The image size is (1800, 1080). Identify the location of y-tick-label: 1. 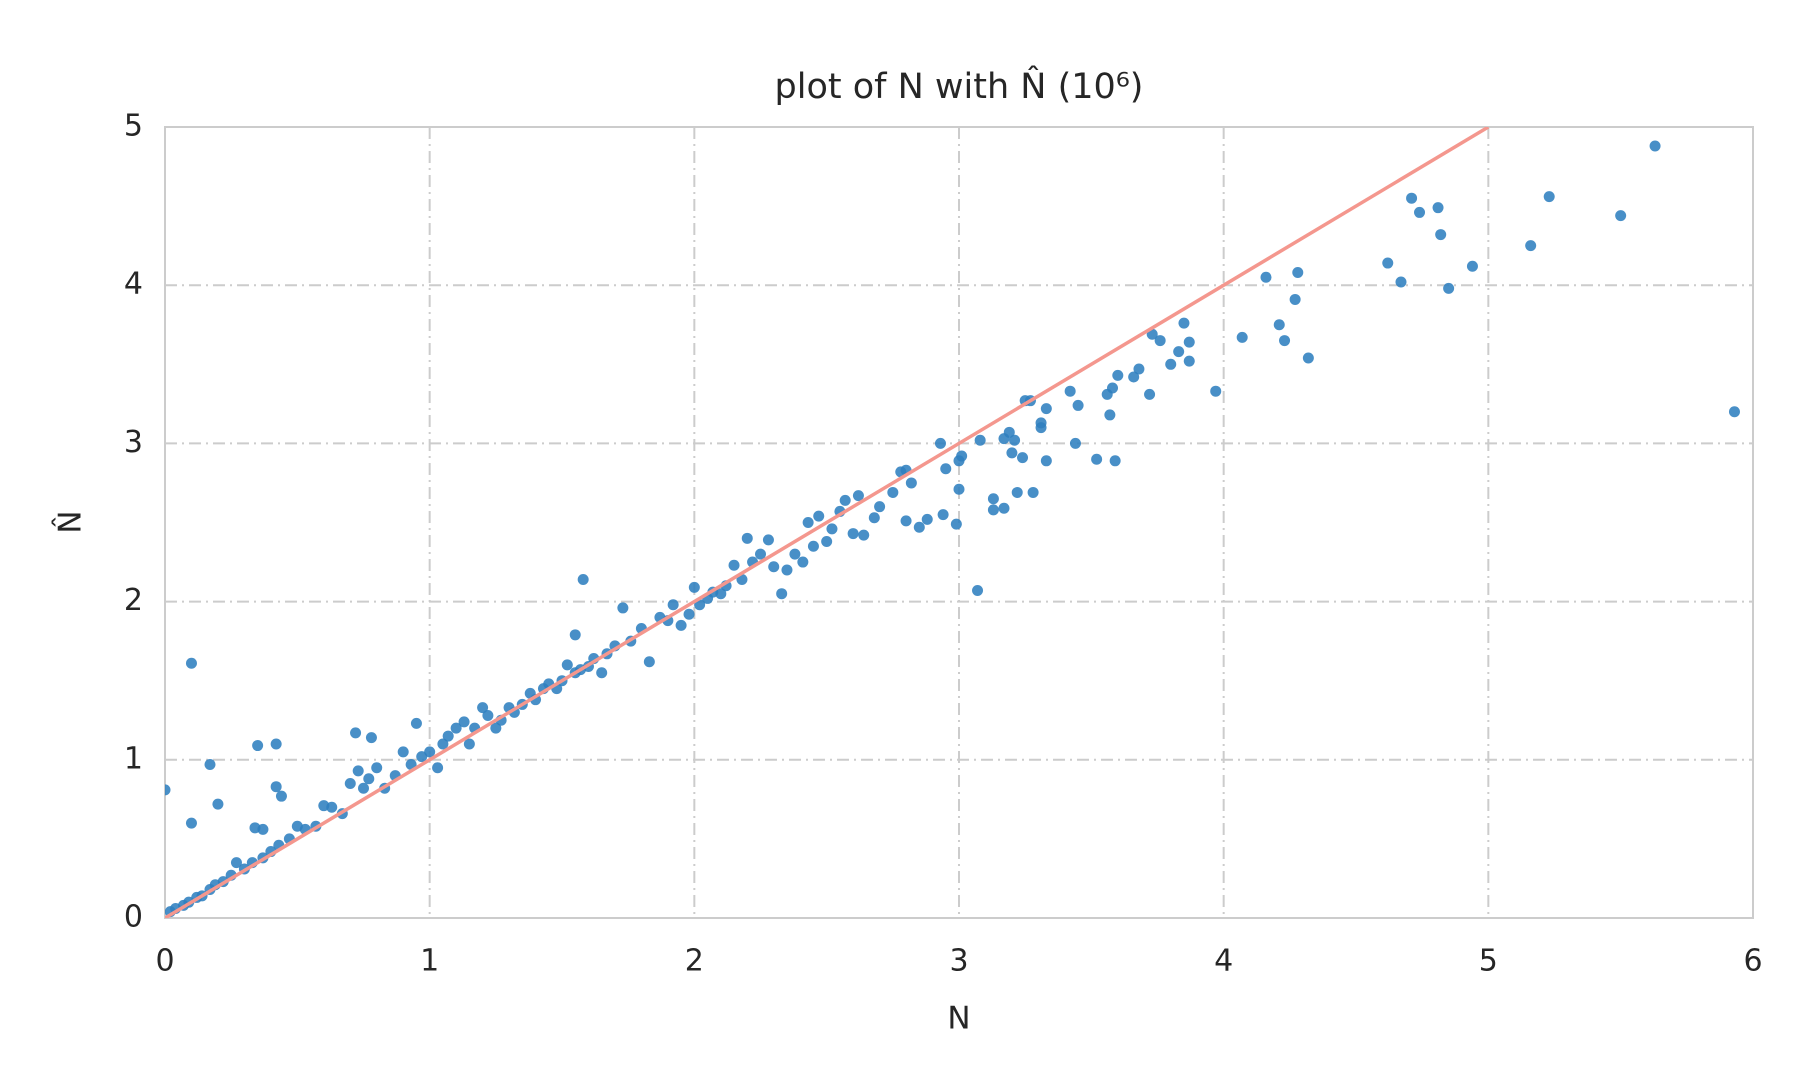
(133, 758).